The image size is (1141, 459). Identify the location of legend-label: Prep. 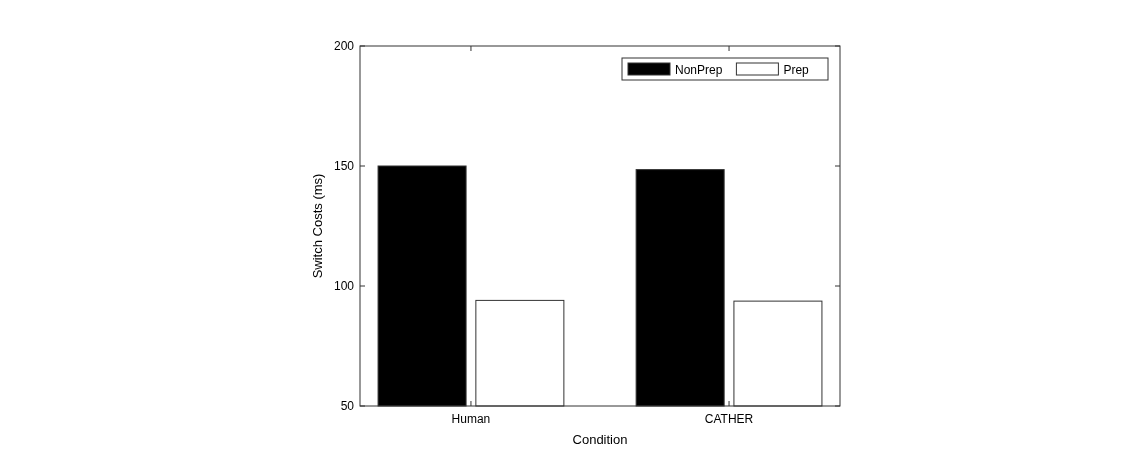
(796, 69).